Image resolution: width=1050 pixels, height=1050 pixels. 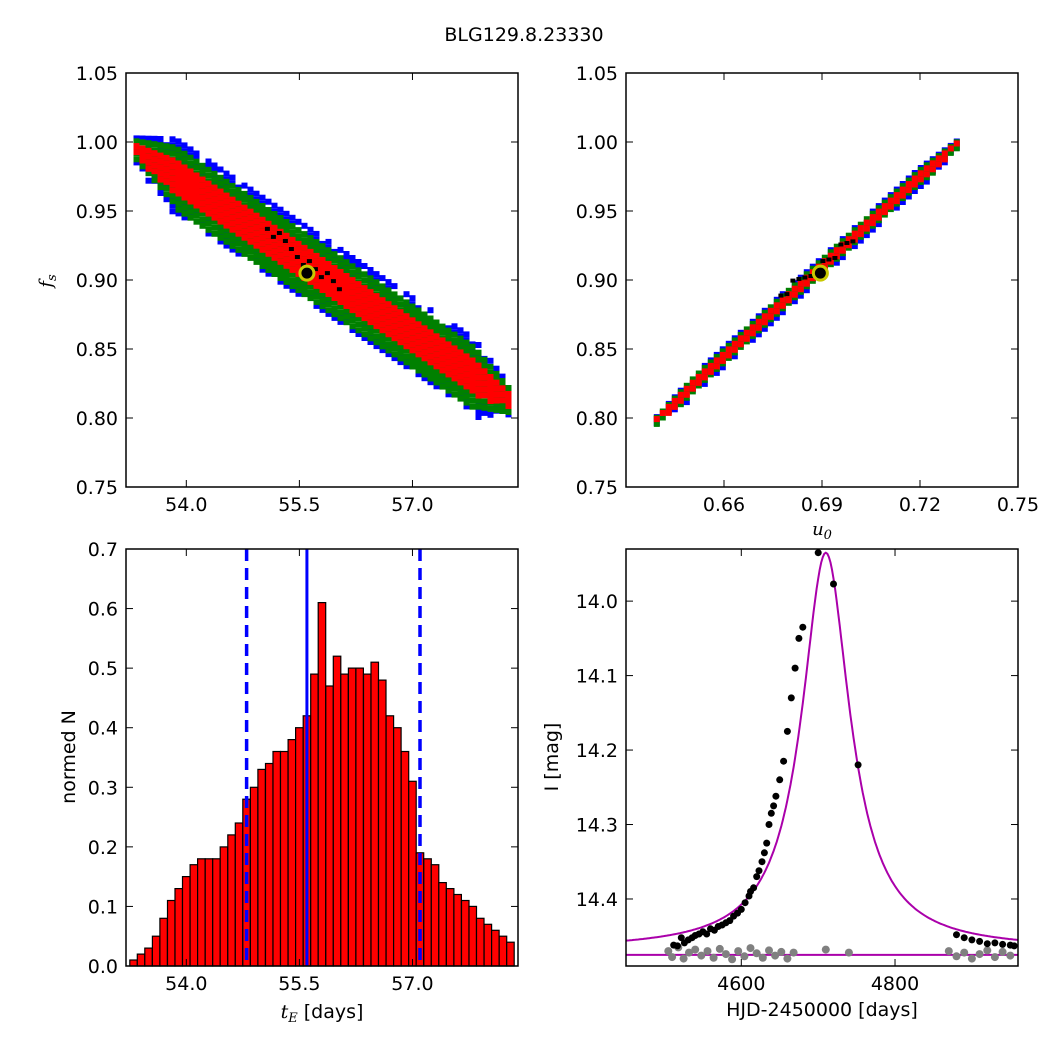 What do you see at coordinates (822, 756) in the screenshot?
I see `lightcurve-plot` at bounding box center [822, 756].